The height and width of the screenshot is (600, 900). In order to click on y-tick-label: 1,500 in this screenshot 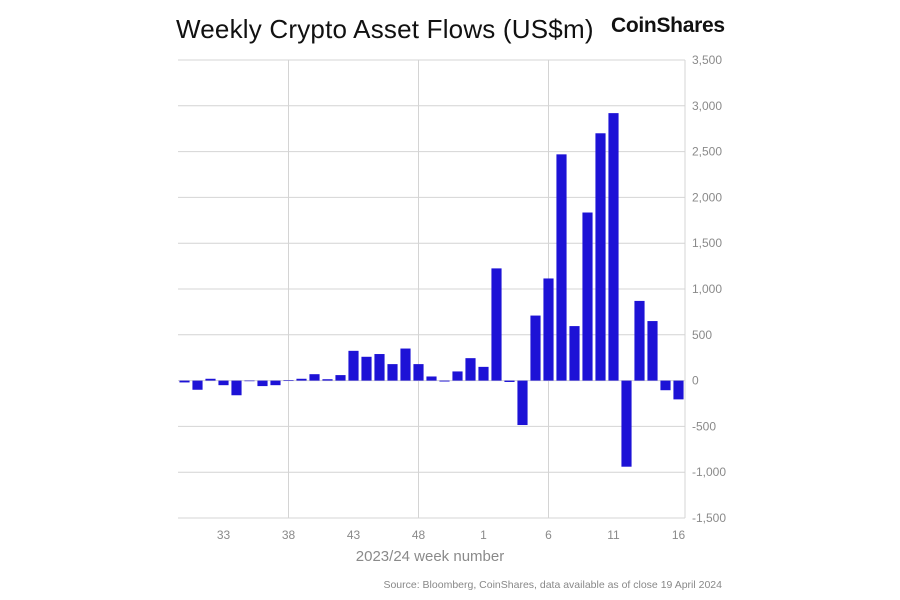, I will do `click(707, 243)`.